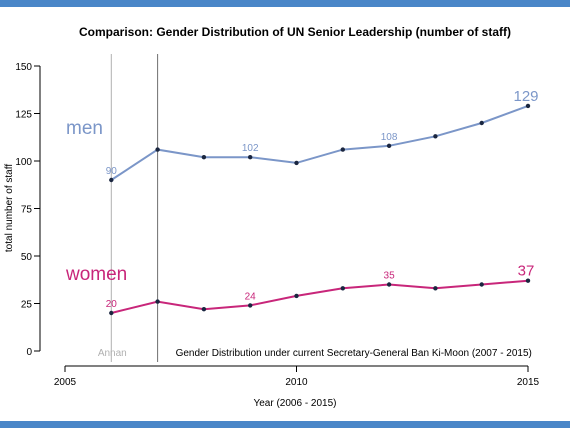  I want to click on series-women: 20 24 35 37 women, so click(300, 289).